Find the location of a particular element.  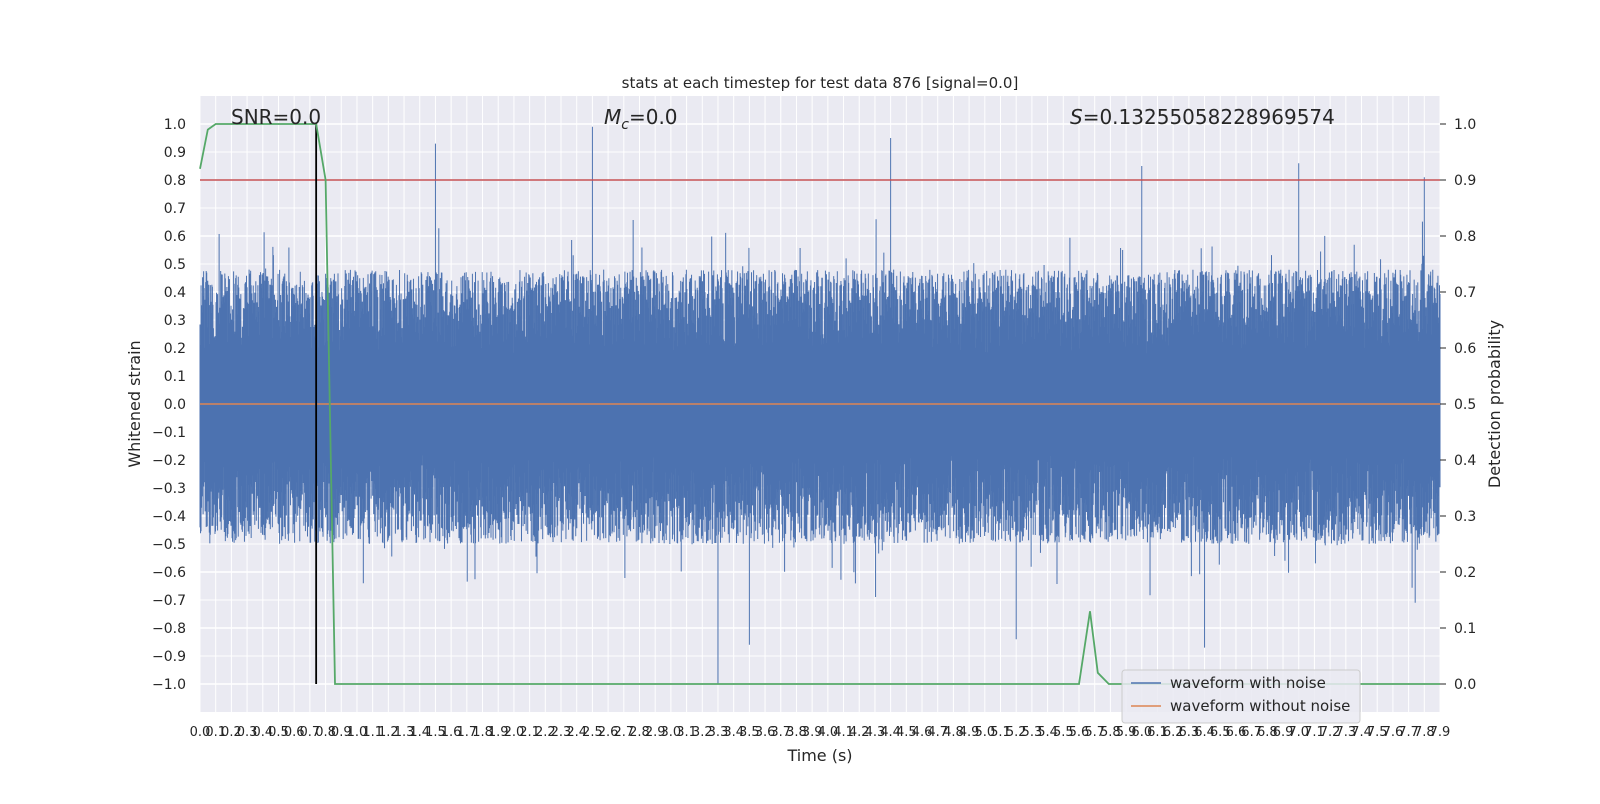

x-tick-label: 5.4 is located at coordinates (1047, 732).